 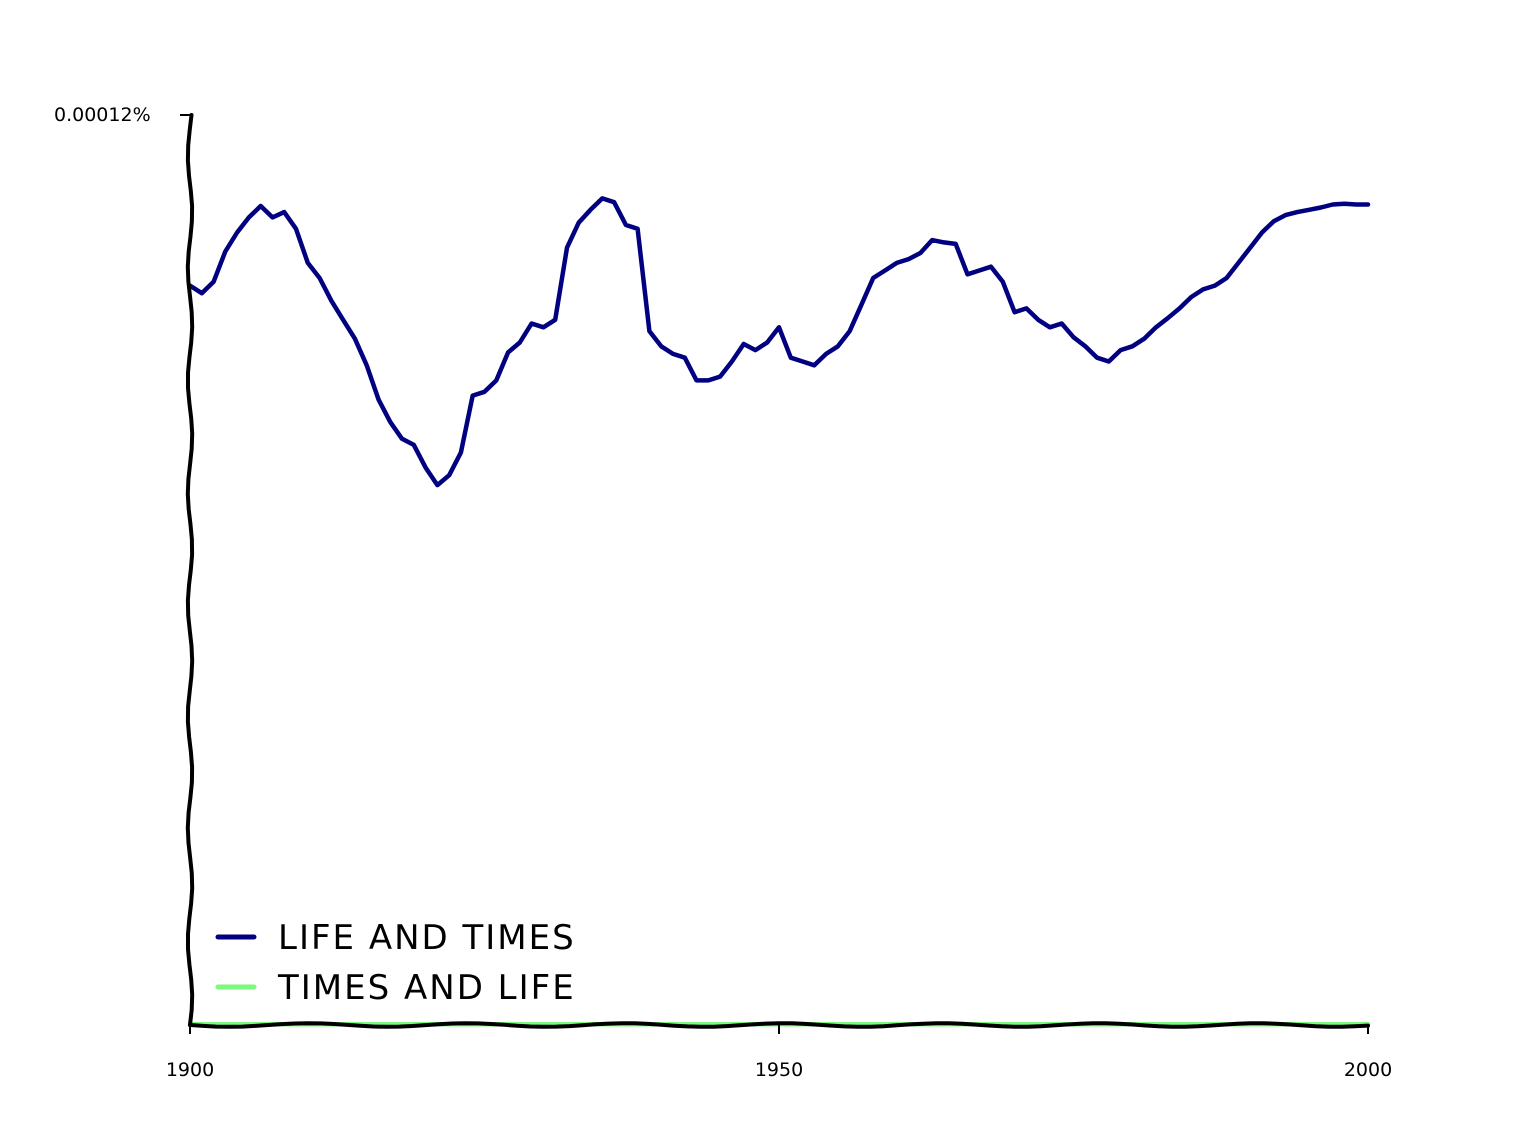 I want to click on x-axis-line, so click(x=779, y=1025).